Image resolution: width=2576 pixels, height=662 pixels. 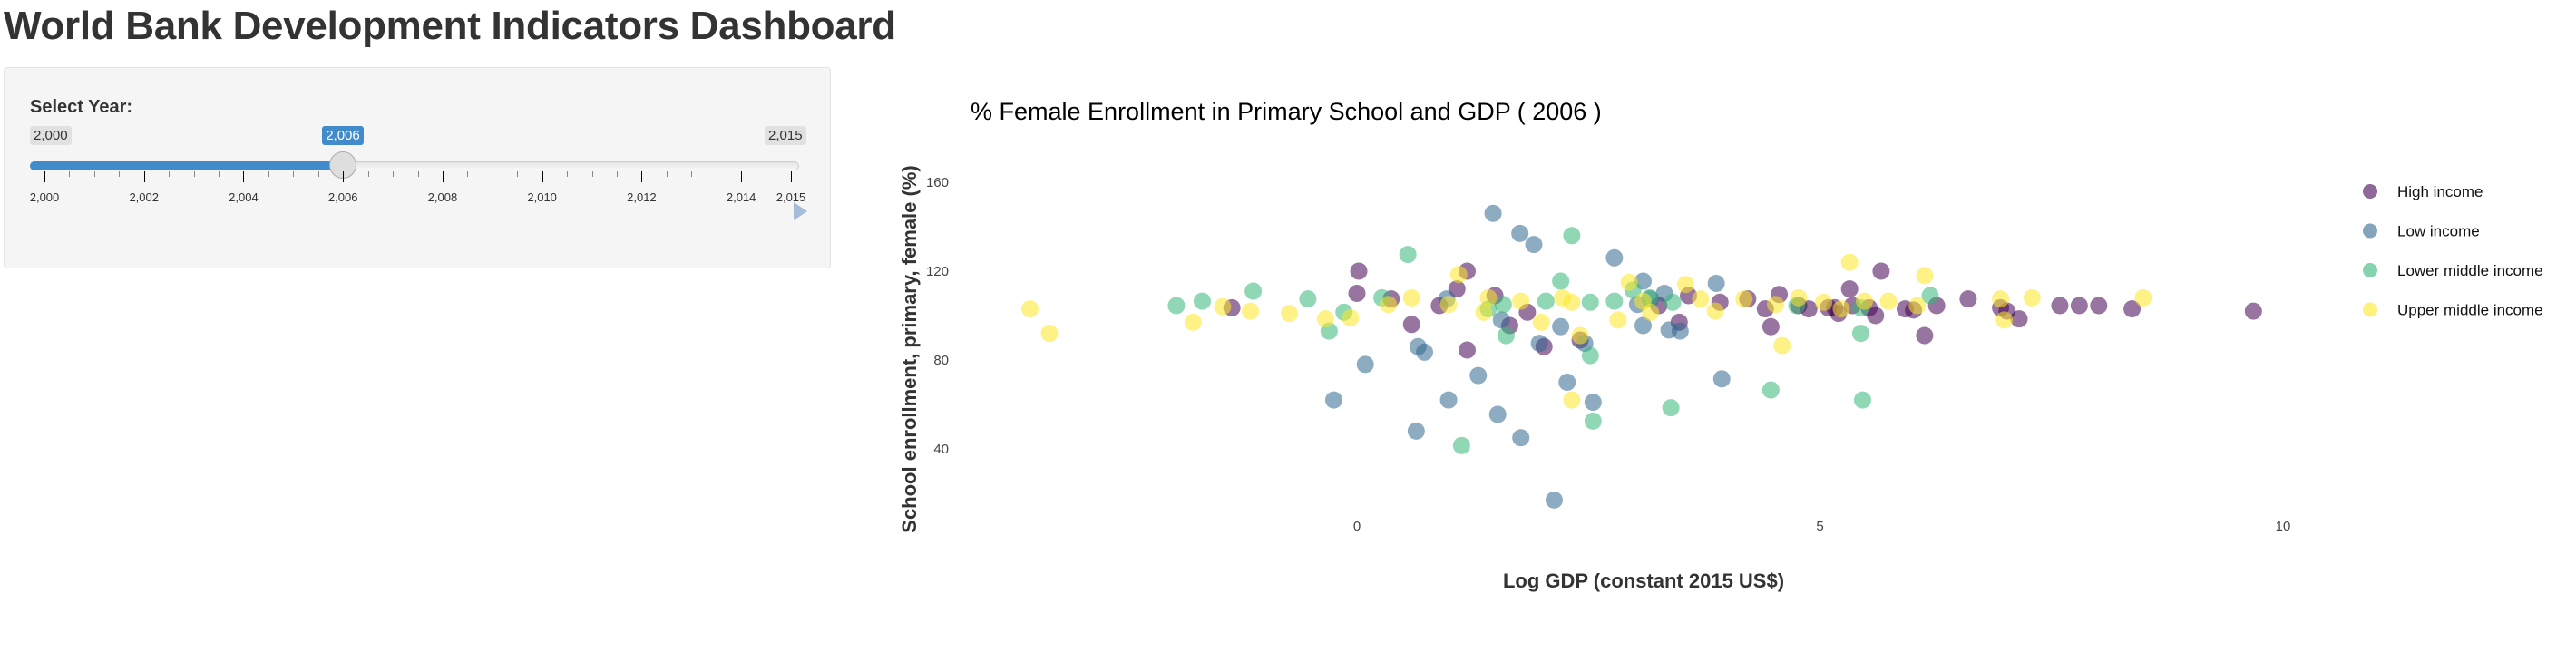 What do you see at coordinates (343, 135) in the screenshot?
I see `slider-value-label: 2,006` at bounding box center [343, 135].